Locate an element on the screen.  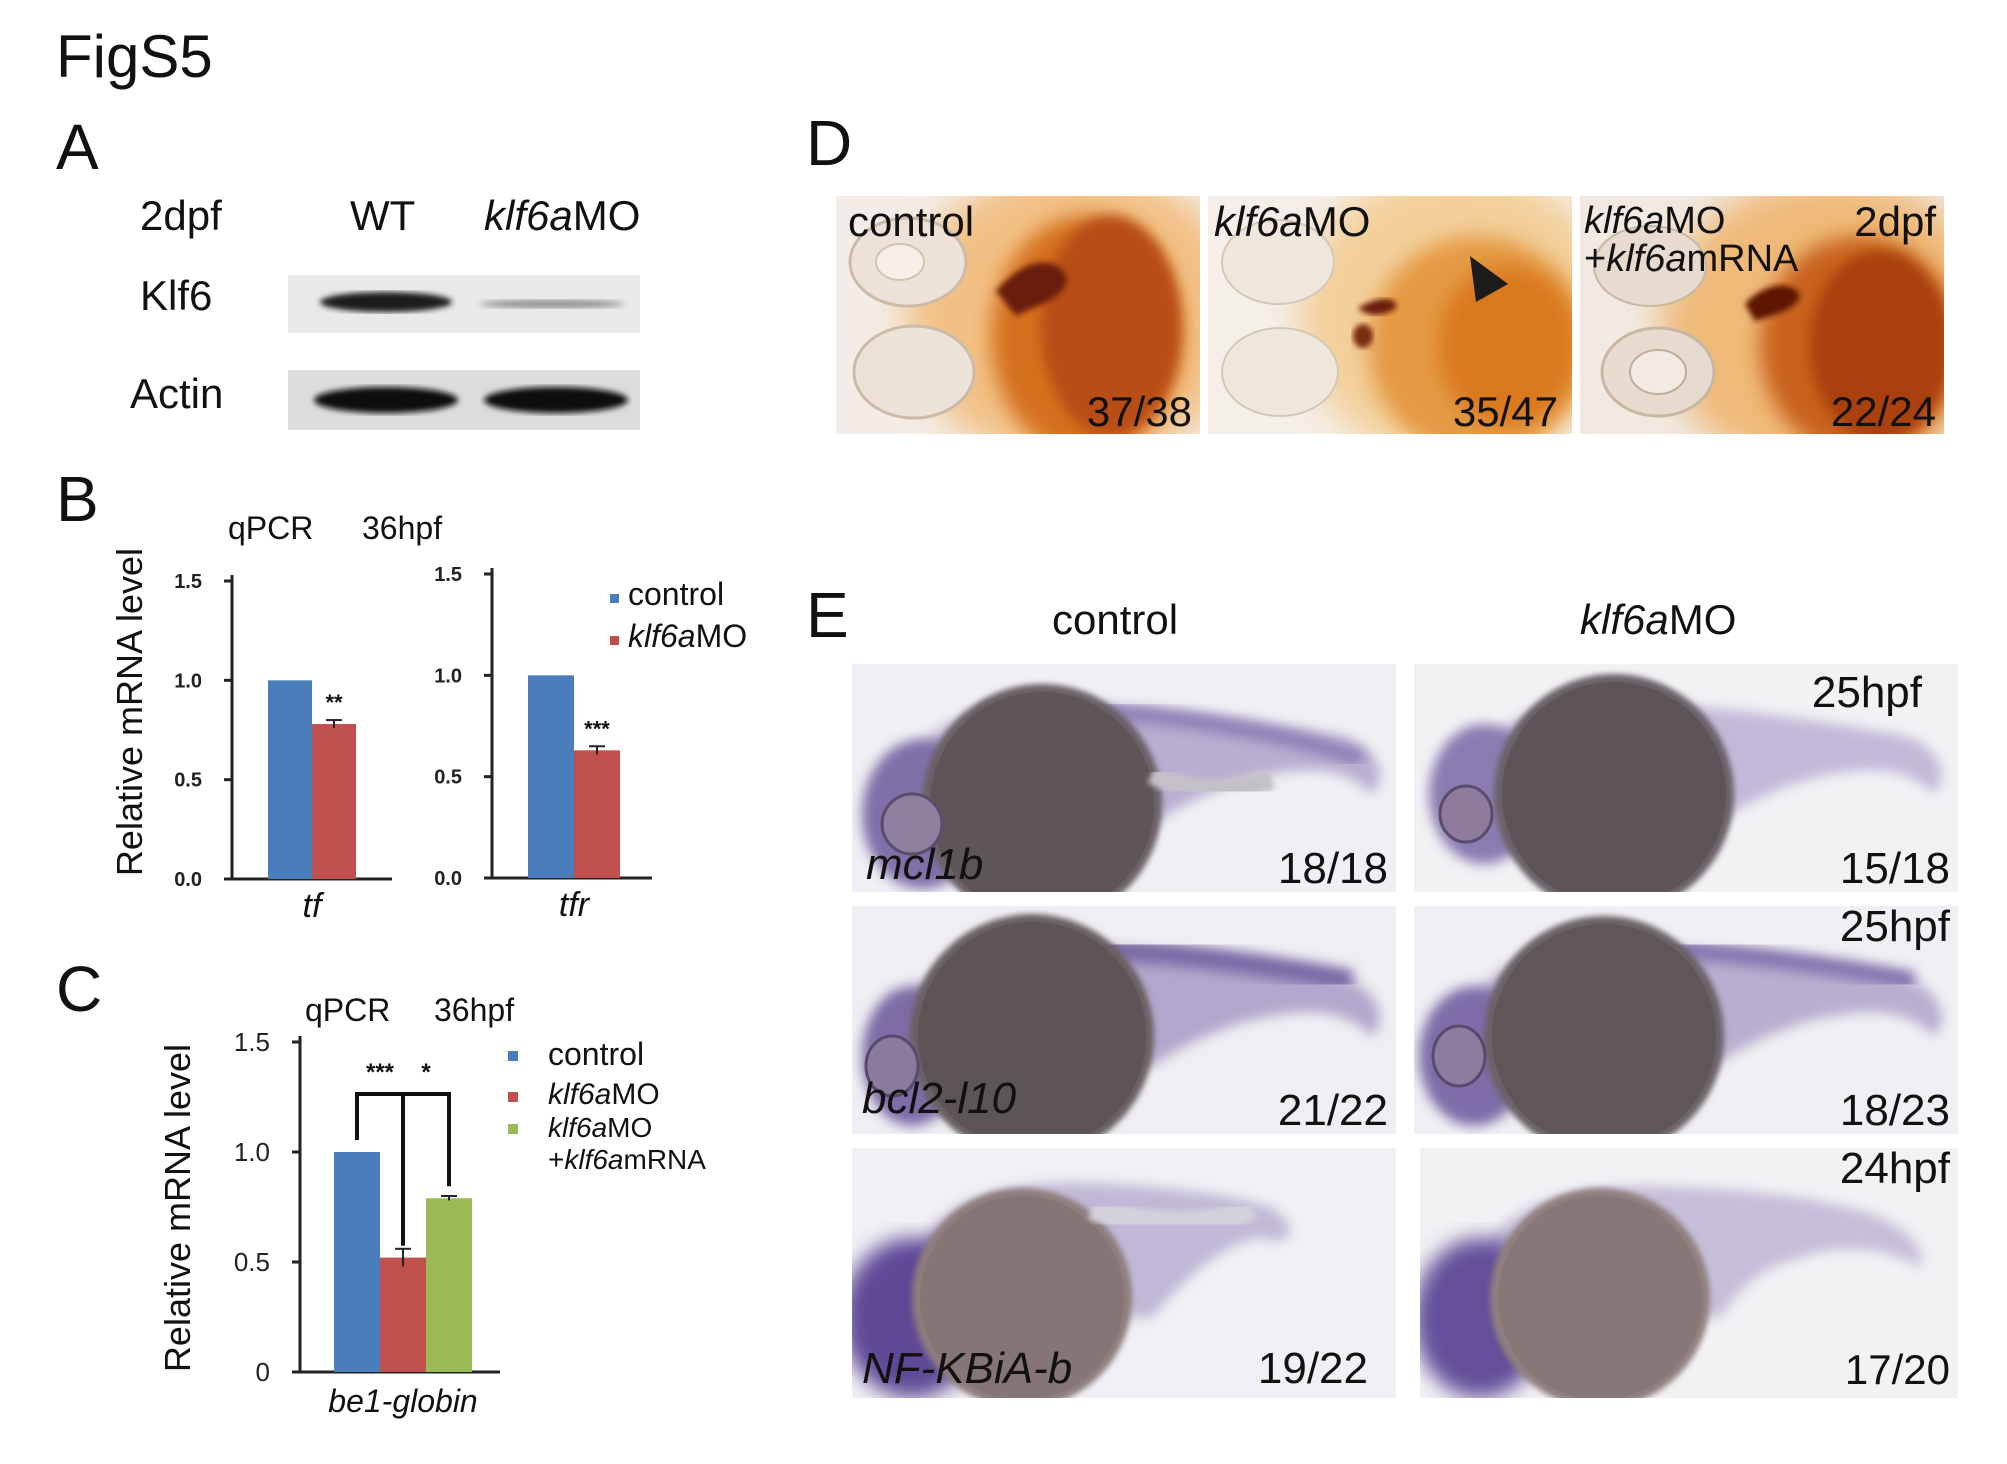
panel-a-col-mo: klf6aMO is located at coordinates (562, 215).